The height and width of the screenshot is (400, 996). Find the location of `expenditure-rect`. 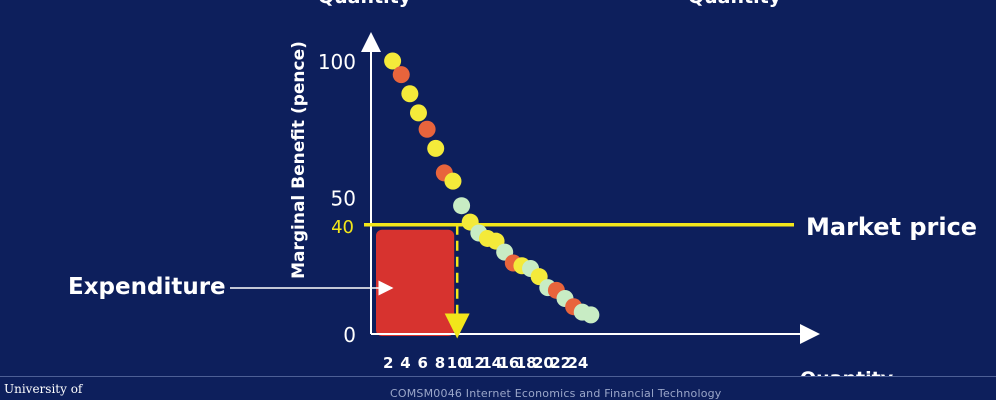

expenditure-rect is located at coordinates (415, 282).